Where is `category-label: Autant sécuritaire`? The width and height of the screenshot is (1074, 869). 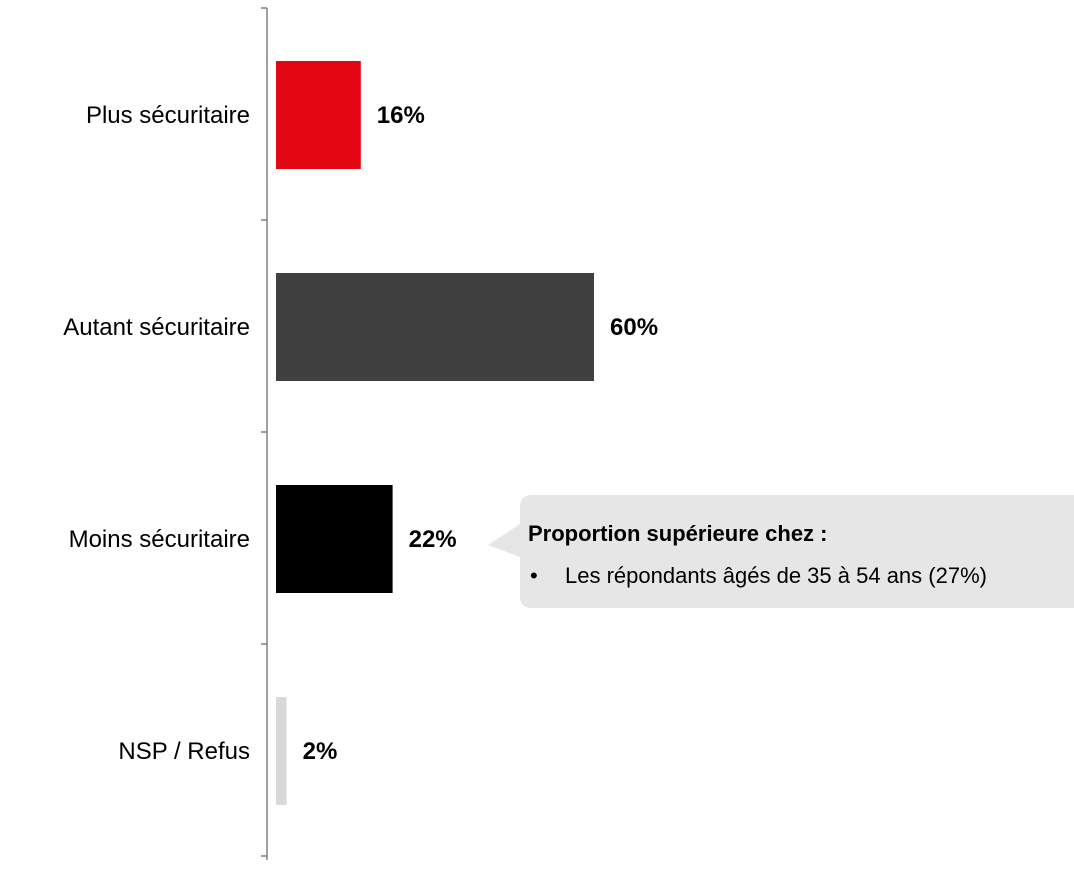
category-label: Autant sécuritaire is located at coordinates (156, 327).